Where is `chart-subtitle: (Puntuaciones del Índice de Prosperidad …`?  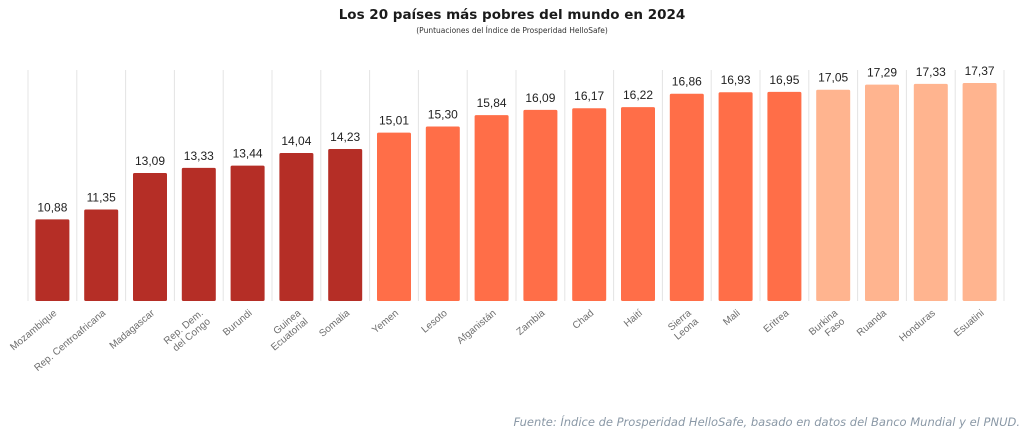 chart-subtitle: (Puntuaciones del Índice de Prosperidad … is located at coordinates (512, 30).